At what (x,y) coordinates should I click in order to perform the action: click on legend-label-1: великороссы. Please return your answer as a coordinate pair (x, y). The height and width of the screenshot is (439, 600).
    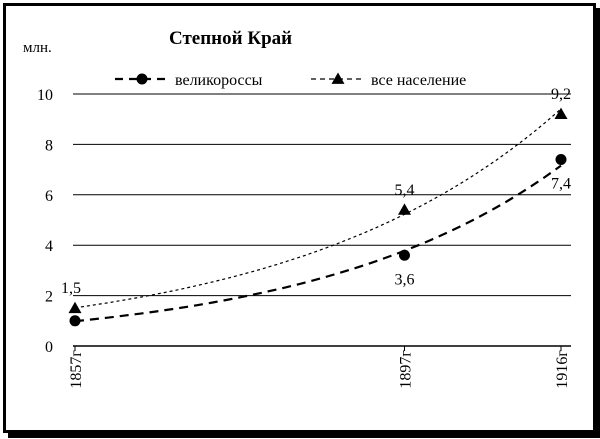
    Looking at the image, I should click on (219, 80).